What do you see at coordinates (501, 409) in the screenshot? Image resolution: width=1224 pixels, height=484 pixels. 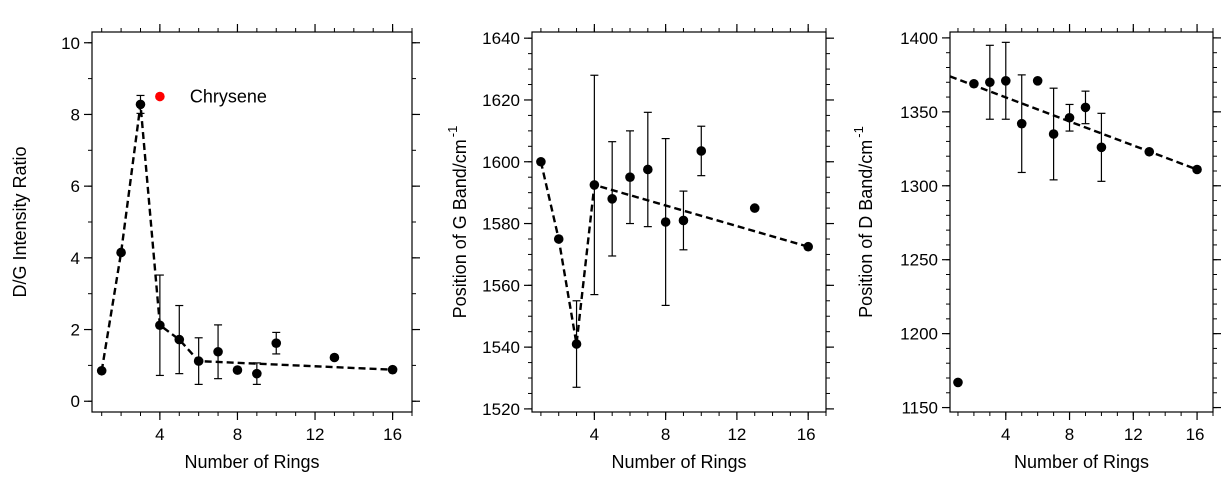 I see `y-tick-label: 1520` at bounding box center [501, 409].